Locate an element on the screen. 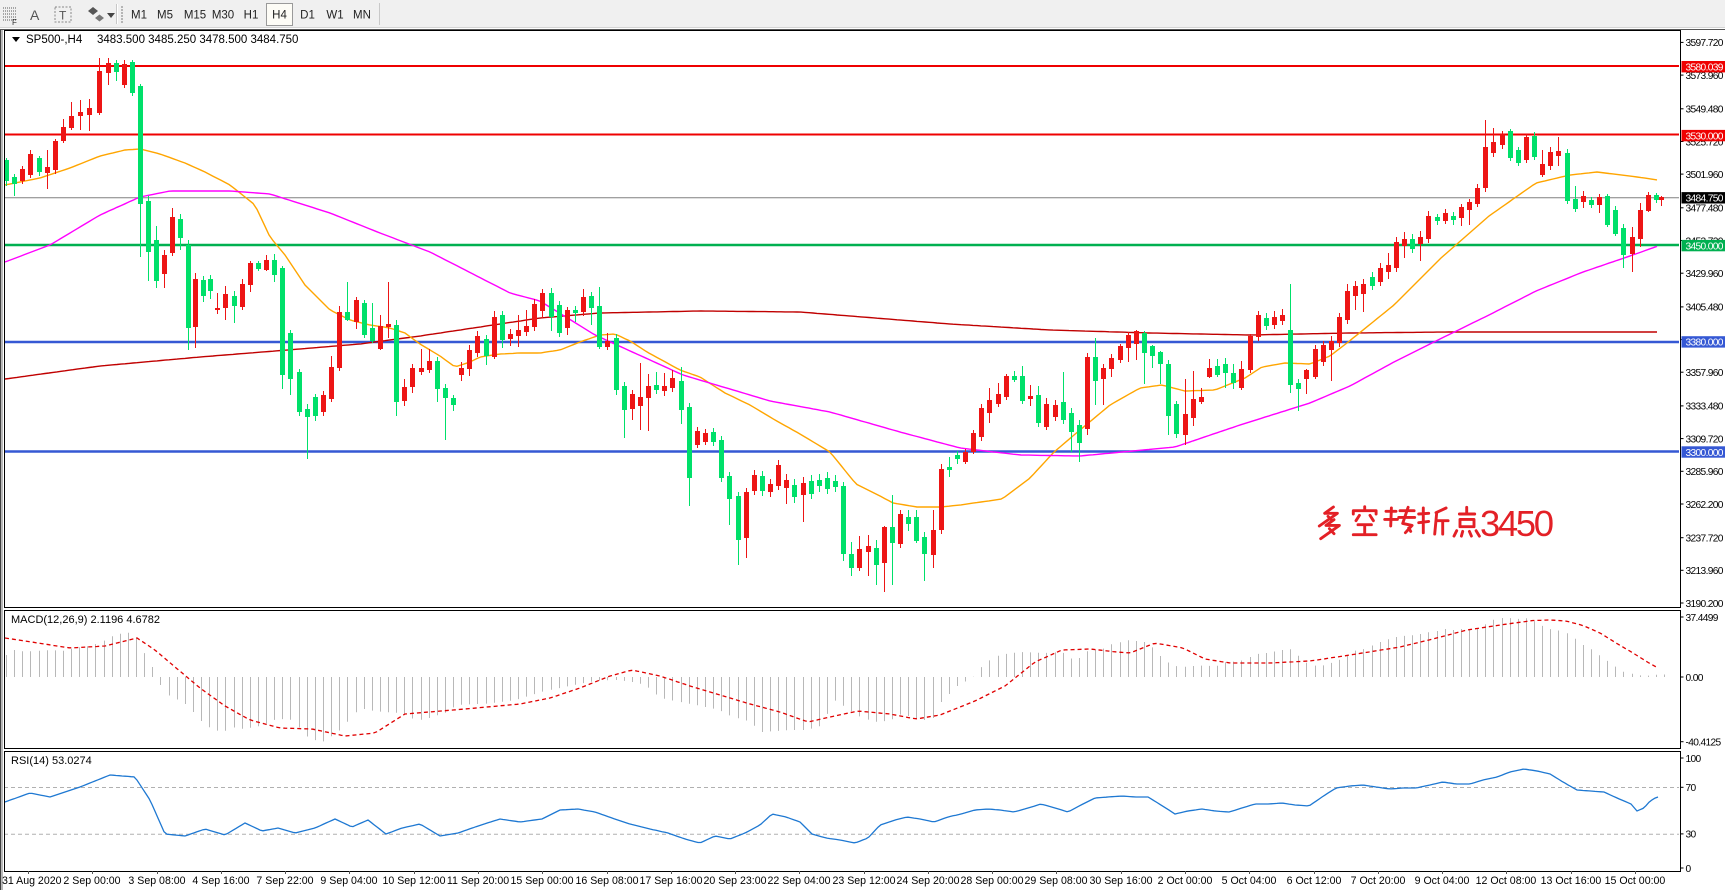 This screenshot has width=1725, height=890. svg-text: 7 Oct 20:00 is located at coordinates (1378, 881).